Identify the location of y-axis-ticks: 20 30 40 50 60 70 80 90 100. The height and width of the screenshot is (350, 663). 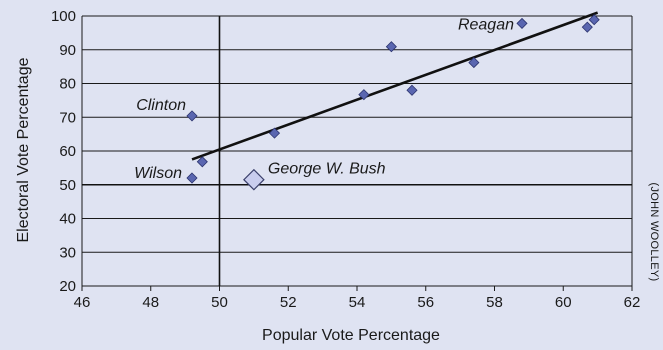
(63, 151).